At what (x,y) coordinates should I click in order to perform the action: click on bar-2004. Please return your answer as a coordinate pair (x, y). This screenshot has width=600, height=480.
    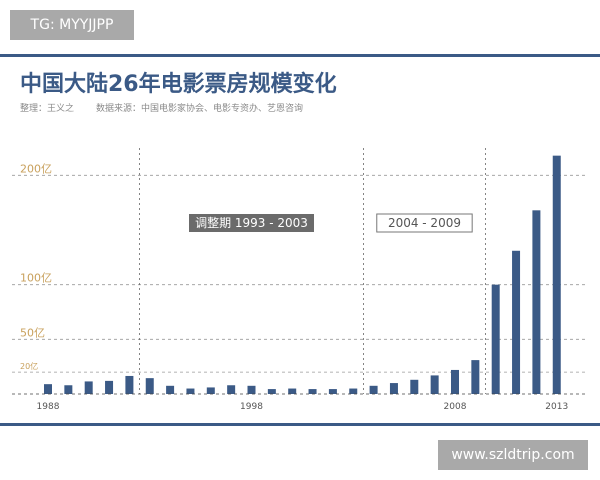
    Looking at the image, I should click on (373, 389).